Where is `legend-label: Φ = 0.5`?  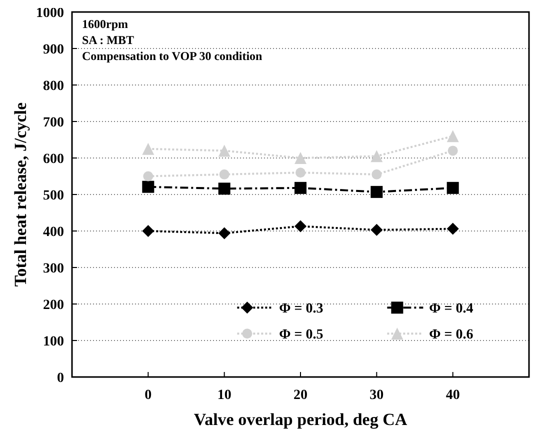 legend-label: Φ = 0.5 is located at coordinates (301, 335).